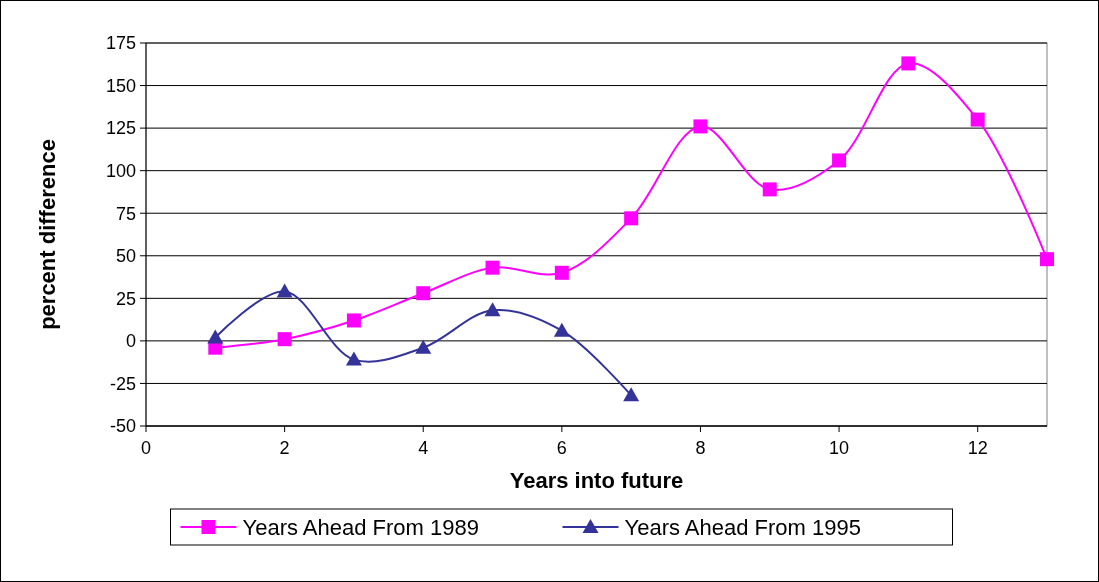  Describe the element at coordinates (47, 234) in the screenshot. I see `y-axis-title: percent difference` at that location.